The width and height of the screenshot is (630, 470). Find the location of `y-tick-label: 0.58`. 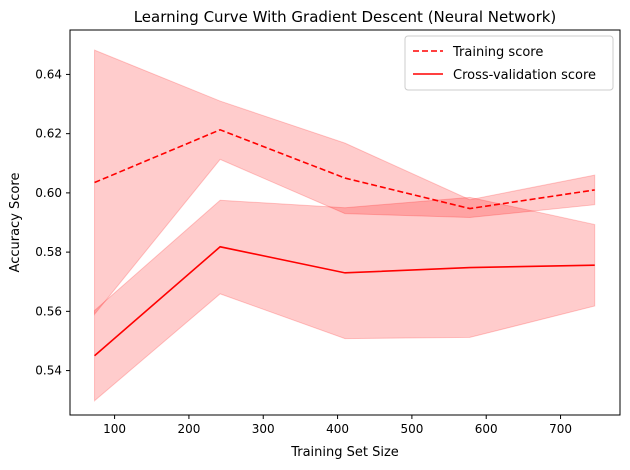

y-tick-label: 0.58 is located at coordinates (48, 252).